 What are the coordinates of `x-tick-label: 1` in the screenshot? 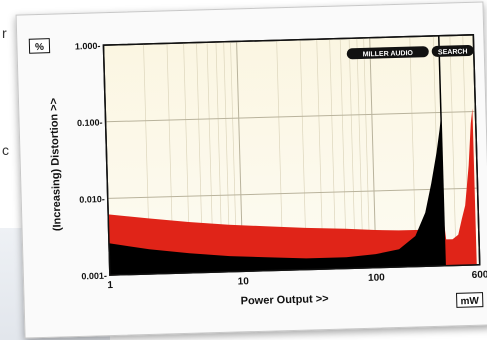 It's located at (110, 285).